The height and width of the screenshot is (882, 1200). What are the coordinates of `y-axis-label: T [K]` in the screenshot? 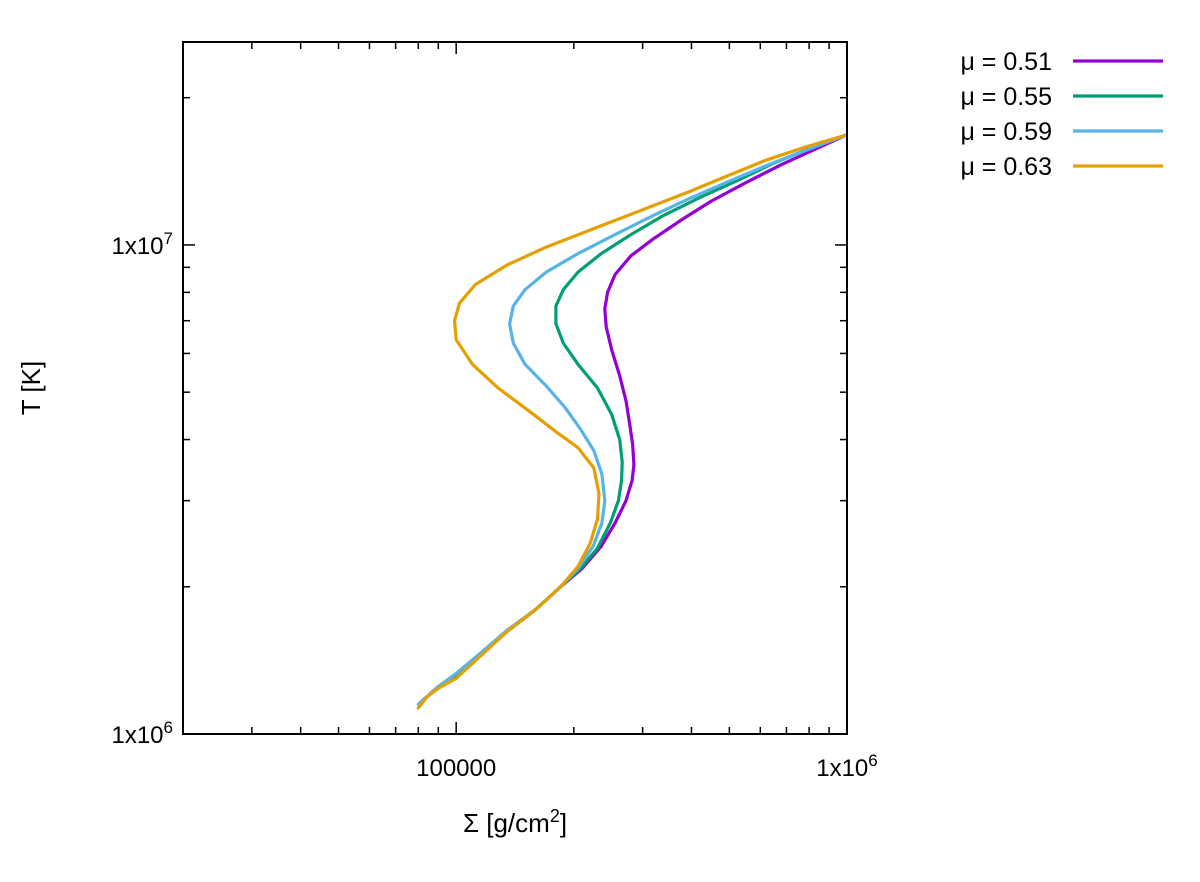 It's located at (31, 388).